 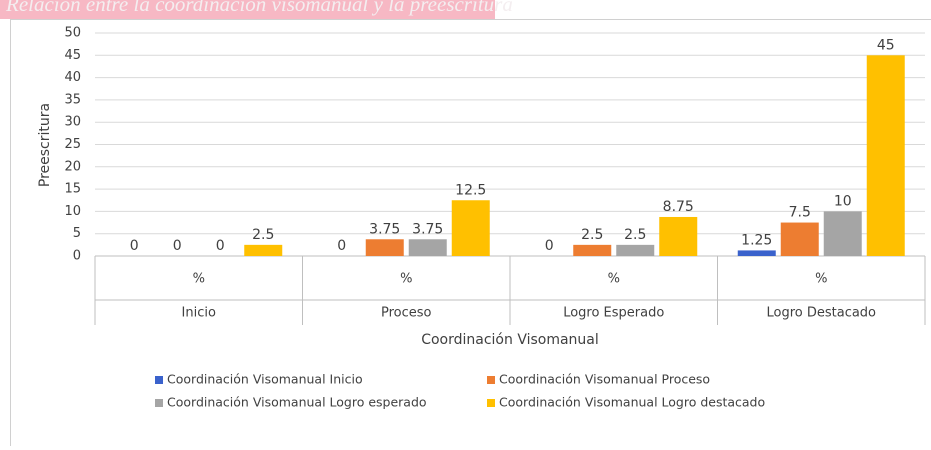 I want to click on y-tick-label: 25, so click(x=72, y=144).